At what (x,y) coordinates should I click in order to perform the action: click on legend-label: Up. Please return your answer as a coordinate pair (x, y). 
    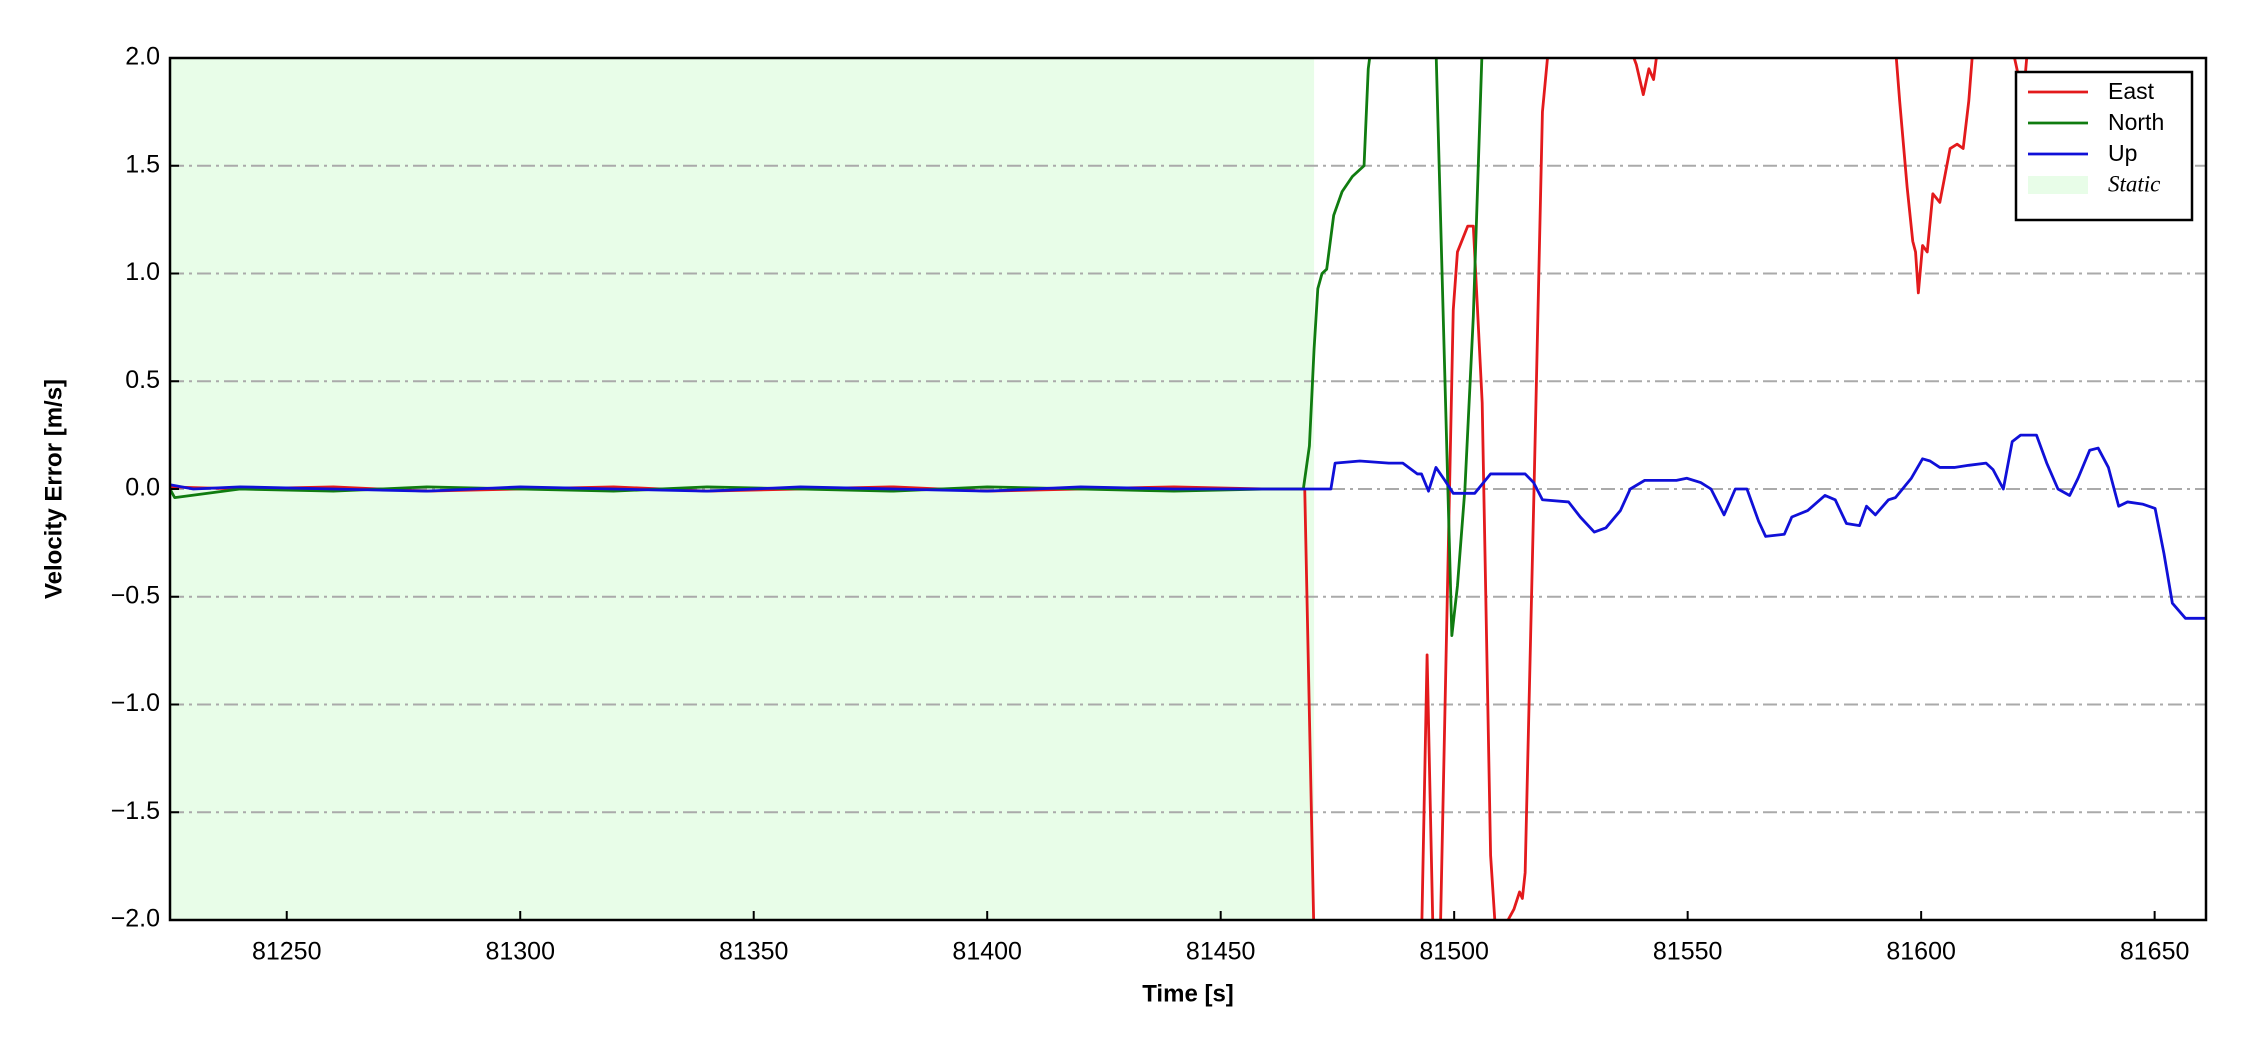
    Looking at the image, I should click on (2122, 153).